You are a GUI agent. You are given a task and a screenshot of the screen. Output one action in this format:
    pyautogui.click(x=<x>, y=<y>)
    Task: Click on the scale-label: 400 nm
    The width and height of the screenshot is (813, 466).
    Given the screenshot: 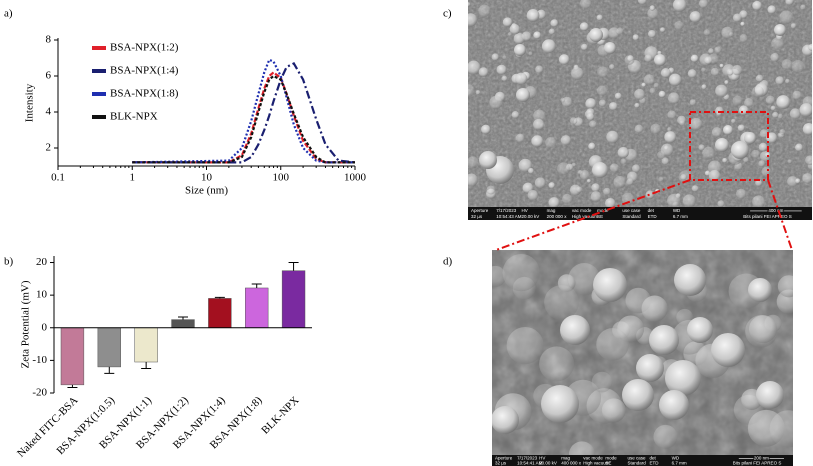 What is the action you would take?
    pyautogui.click(x=775, y=210)
    